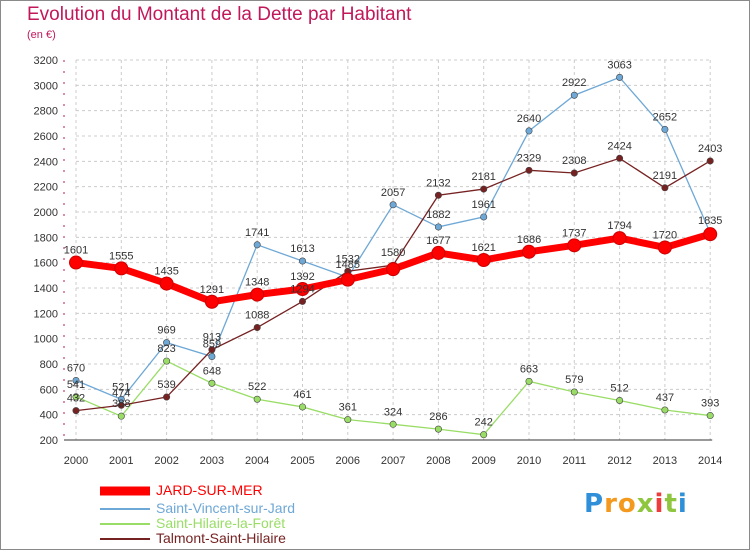 The image size is (750, 550). What do you see at coordinates (76, 368) in the screenshot?
I see `data-label: 670` at bounding box center [76, 368].